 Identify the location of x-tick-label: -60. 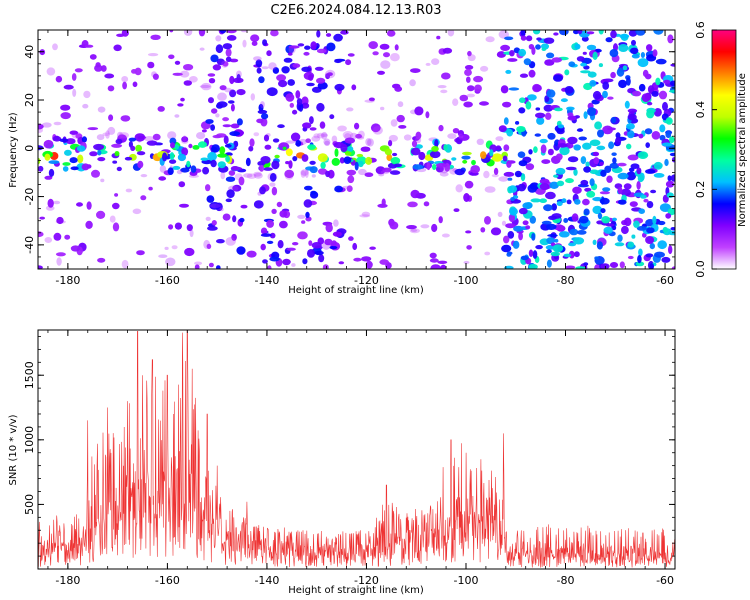
(665, 280).